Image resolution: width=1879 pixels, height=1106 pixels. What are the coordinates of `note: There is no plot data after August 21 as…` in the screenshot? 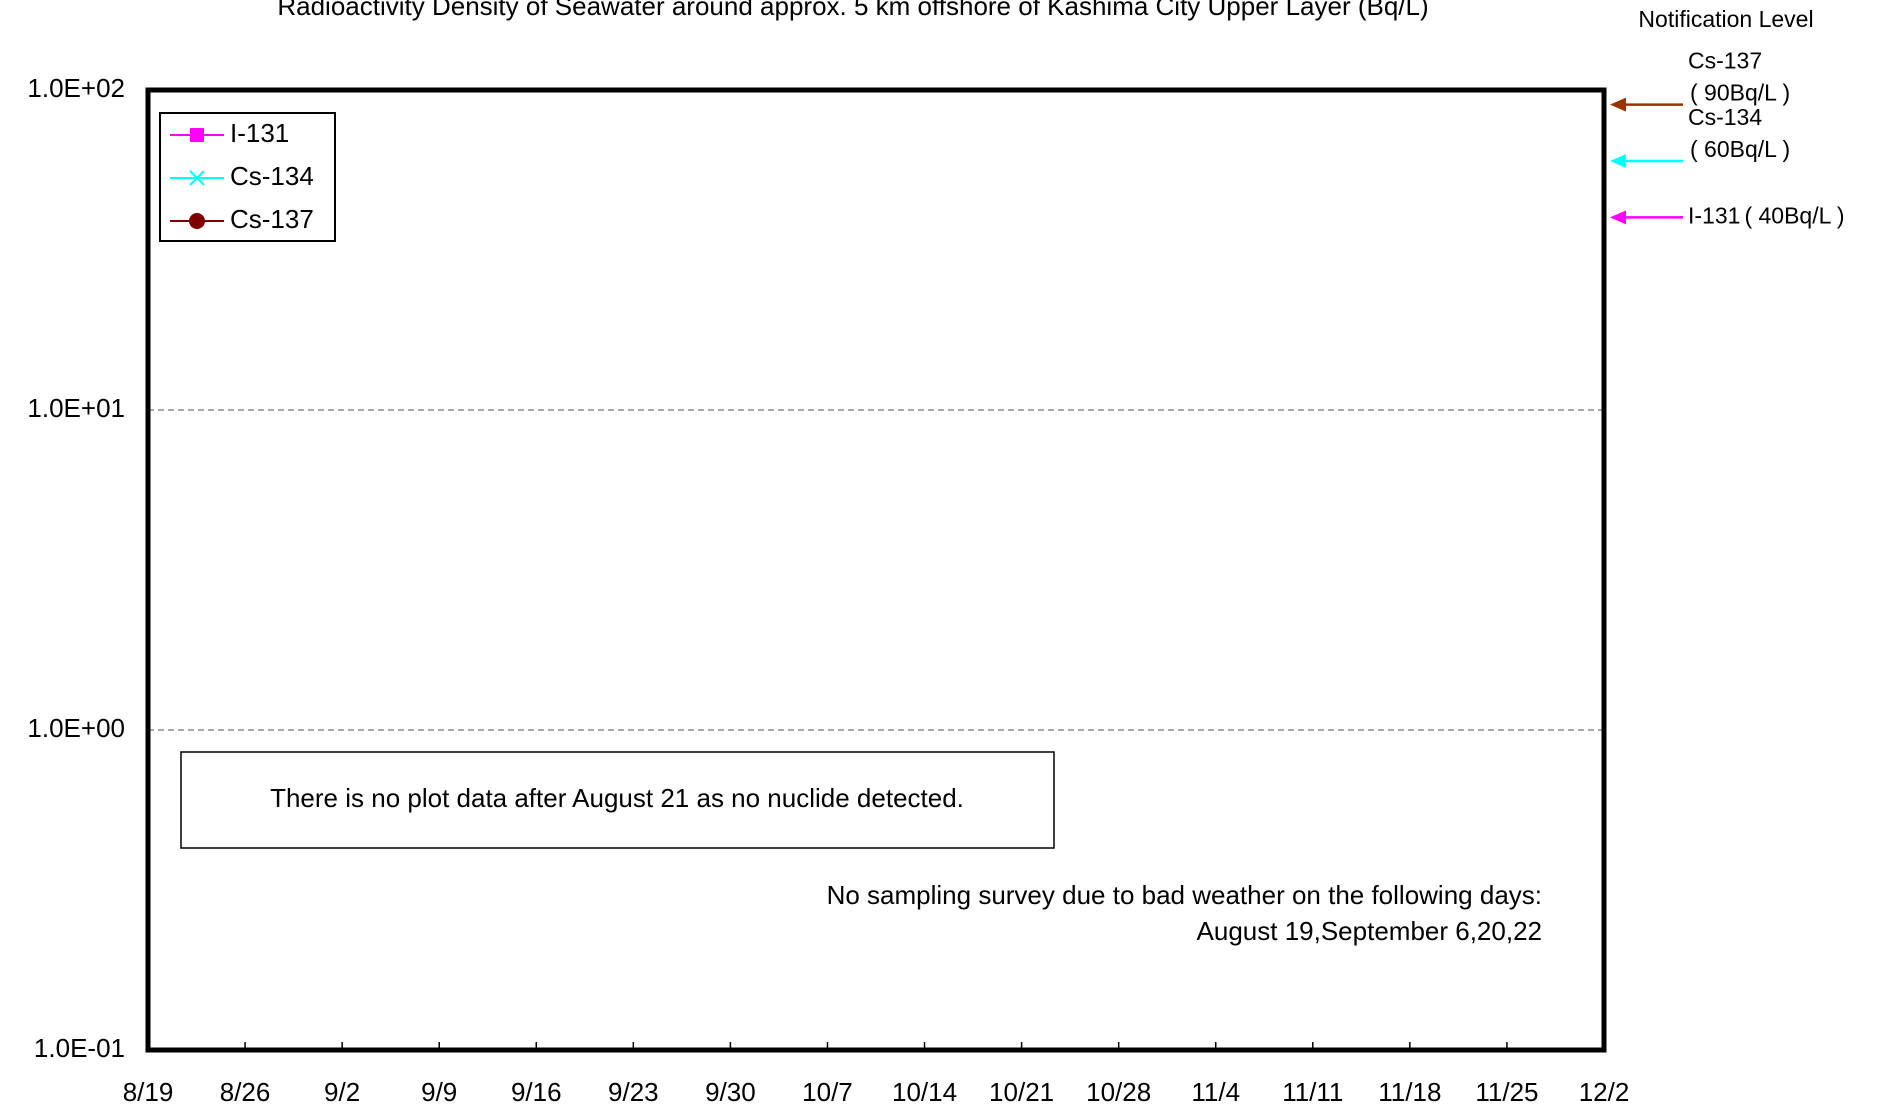 It's located at (617, 798).